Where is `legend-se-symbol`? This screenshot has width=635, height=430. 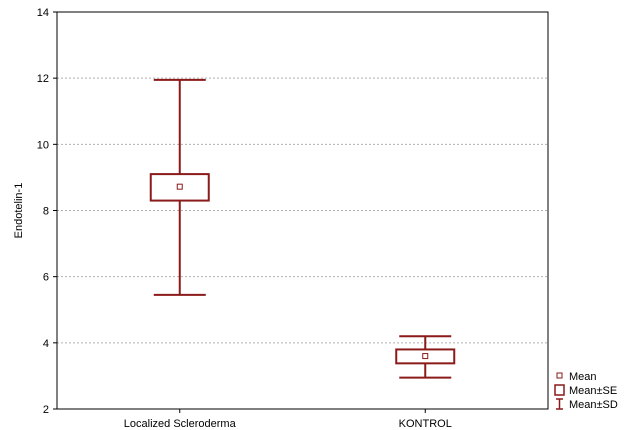 legend-se-symbol is located at coordinates (559, 390).